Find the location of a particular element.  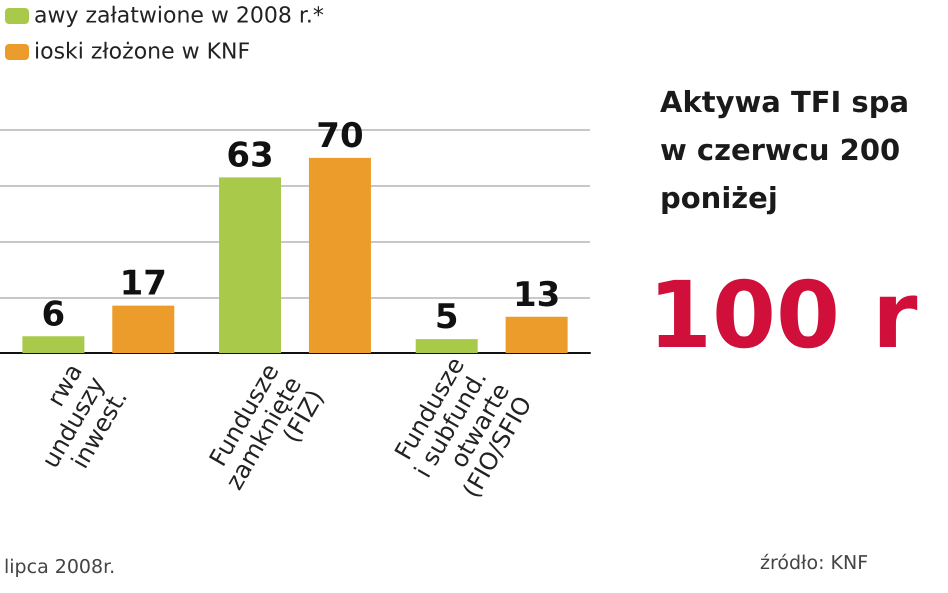

data-label: 70 is located at coordinates (340, 136).